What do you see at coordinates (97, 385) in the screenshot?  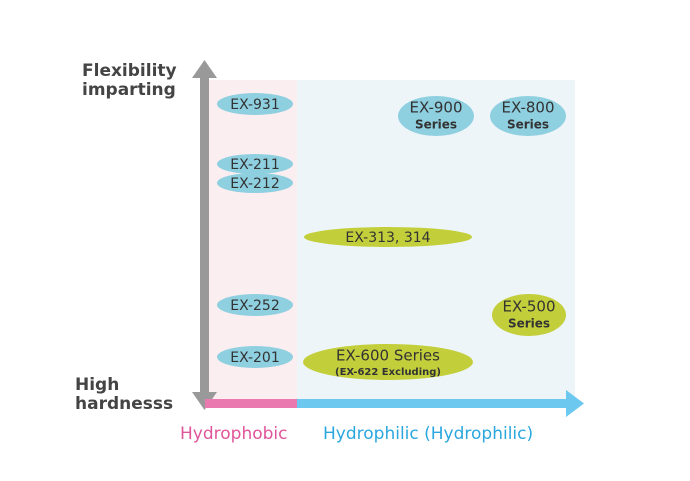 I see `y-bottom-label: High` at bounding box center [97, 385].